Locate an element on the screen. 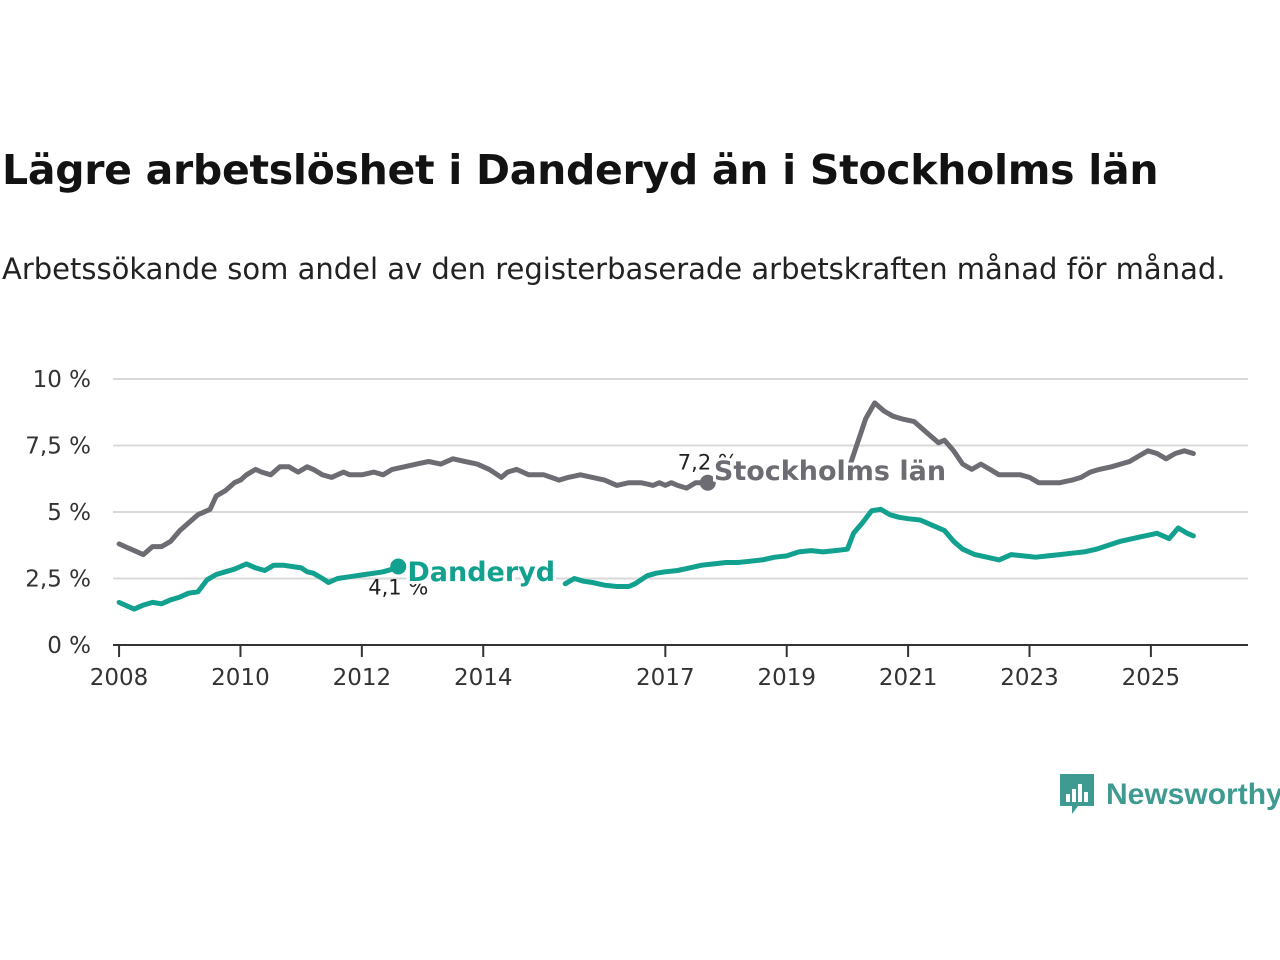  y-tick-label: 10 % is located at coordinates (62, 380).